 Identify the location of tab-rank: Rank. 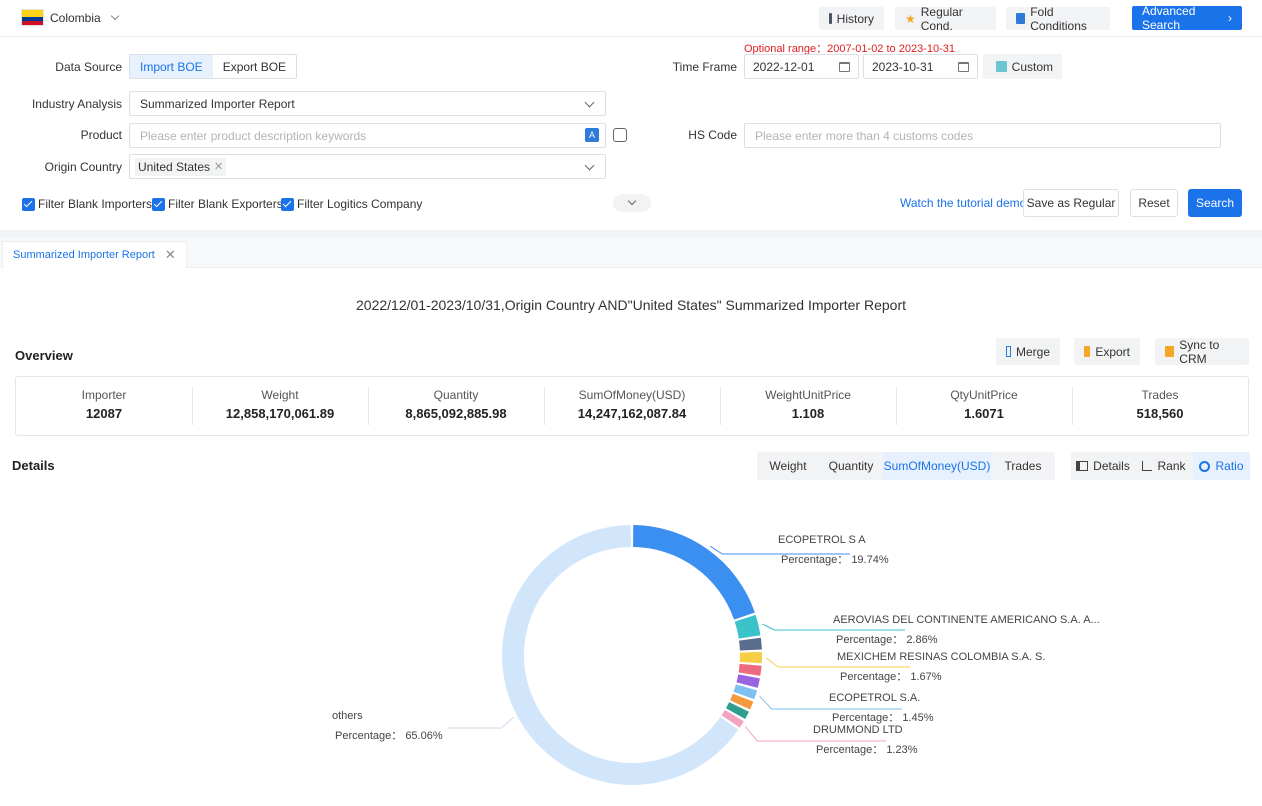
(1164, 466).